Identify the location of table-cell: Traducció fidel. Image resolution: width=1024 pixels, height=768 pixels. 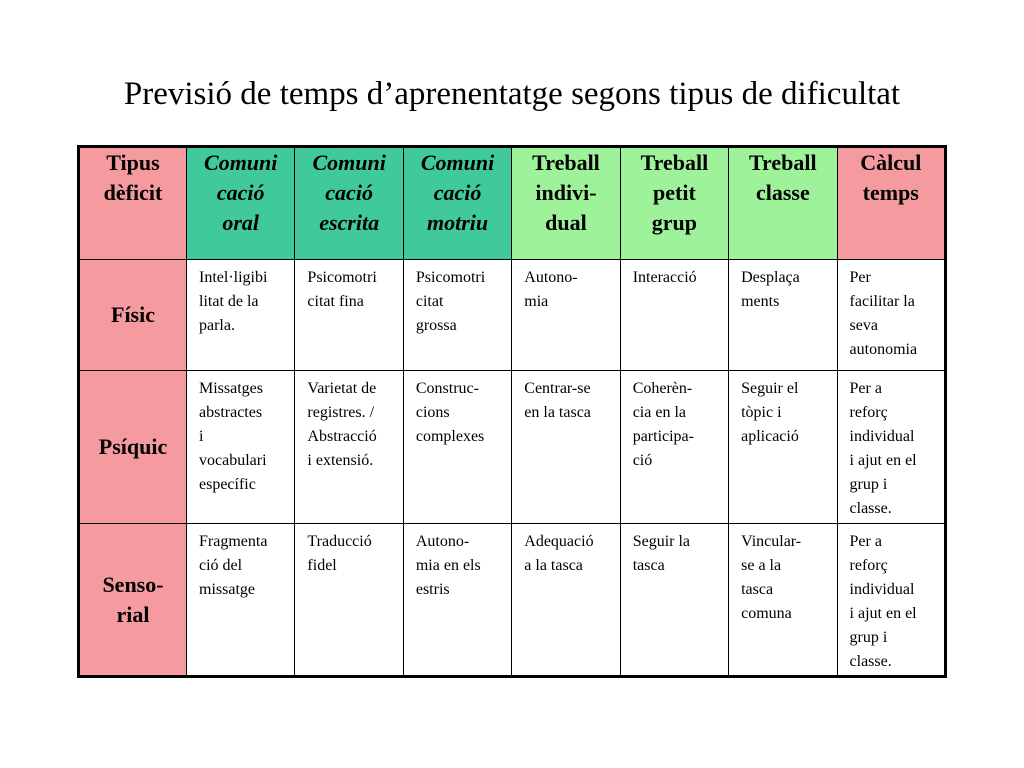
(349, 600).